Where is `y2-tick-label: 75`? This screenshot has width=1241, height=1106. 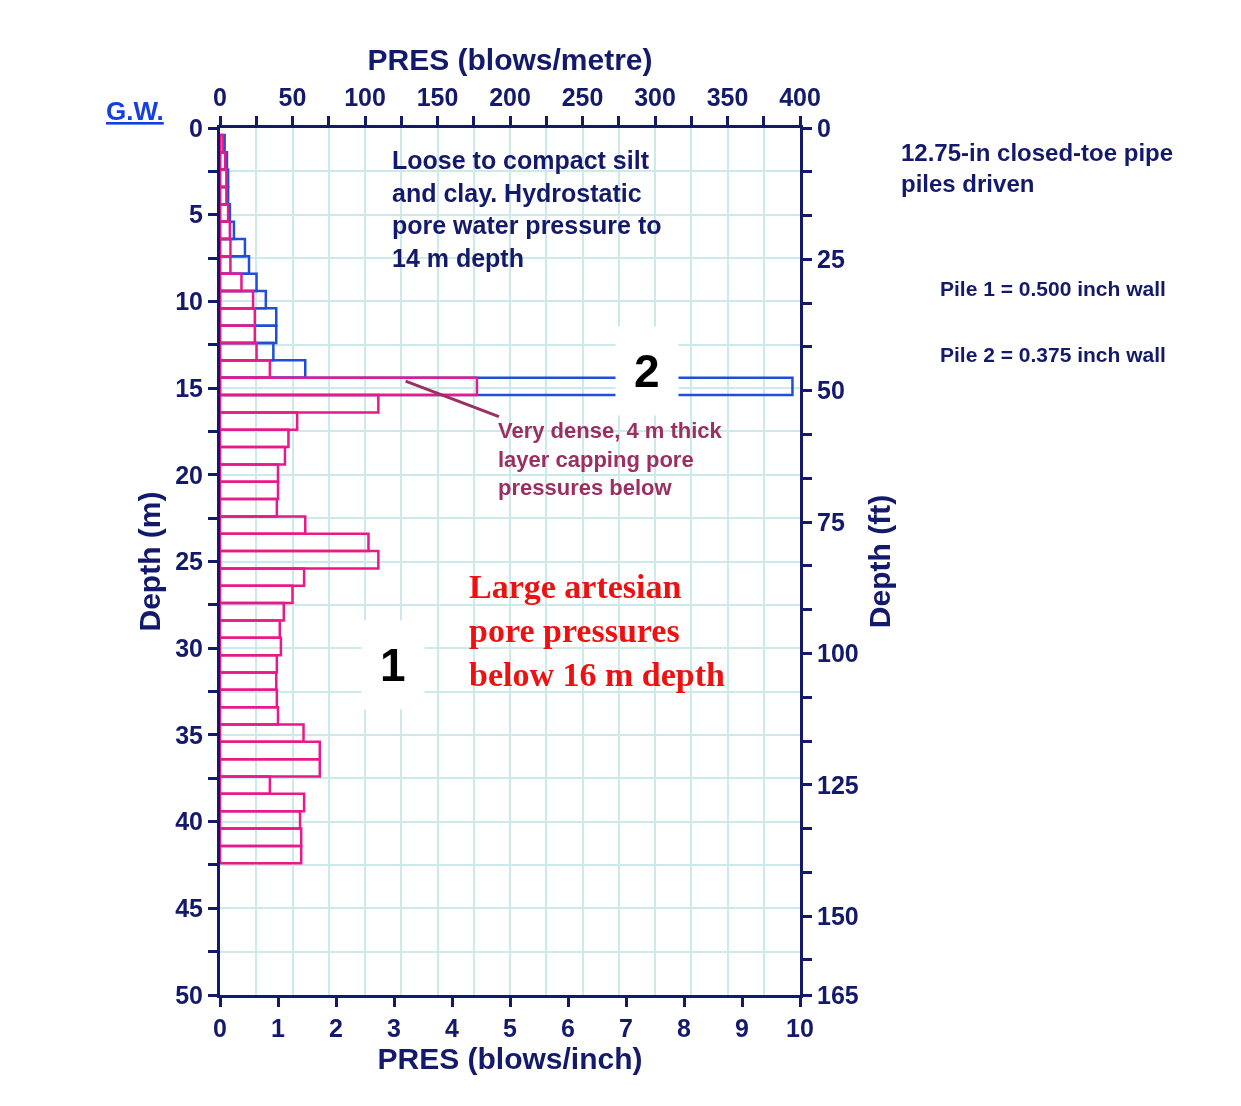
y2-tick-label: 75 is located at coordinates (831, 521).